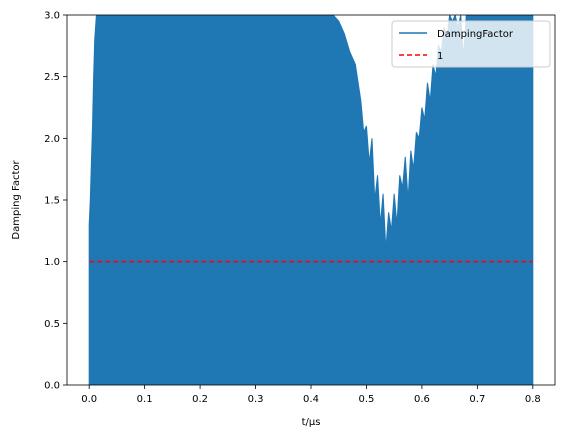  I want to click on x-axis-ticks: 0.0 0.1 0.2 0.3 0.4 0.5 0.6 0.7 0.8, so click(311, 395).